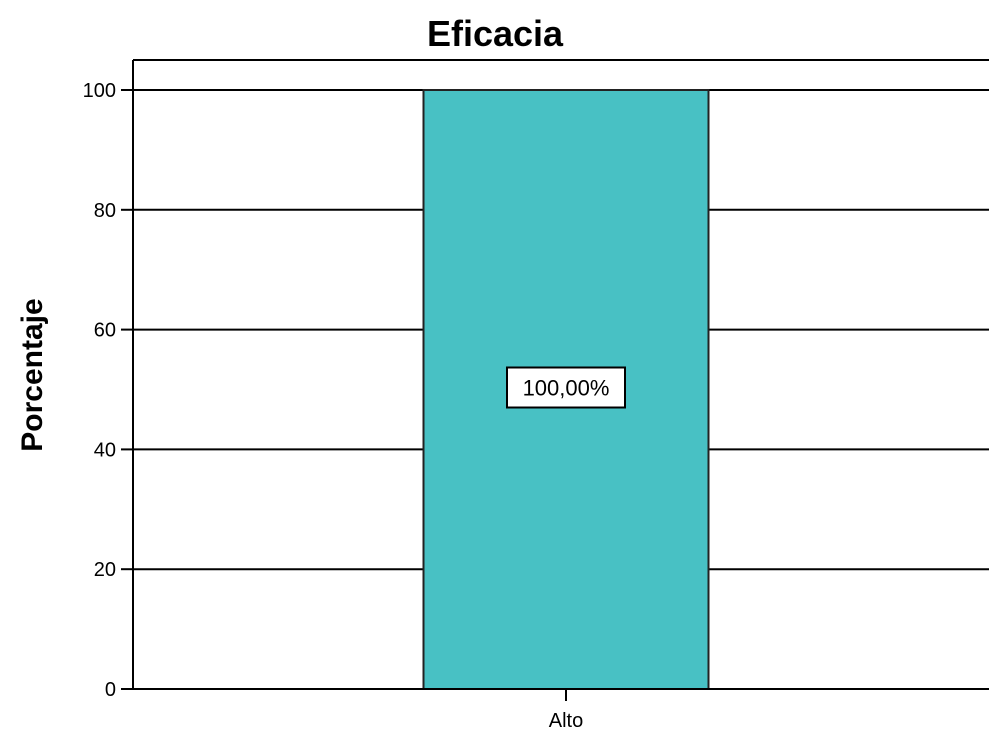 The width and height of the screenshot is (989, 736). Describe the element at coordinates (105, 570) in the screenshot. I see `y-tick-label: 20` at that location.